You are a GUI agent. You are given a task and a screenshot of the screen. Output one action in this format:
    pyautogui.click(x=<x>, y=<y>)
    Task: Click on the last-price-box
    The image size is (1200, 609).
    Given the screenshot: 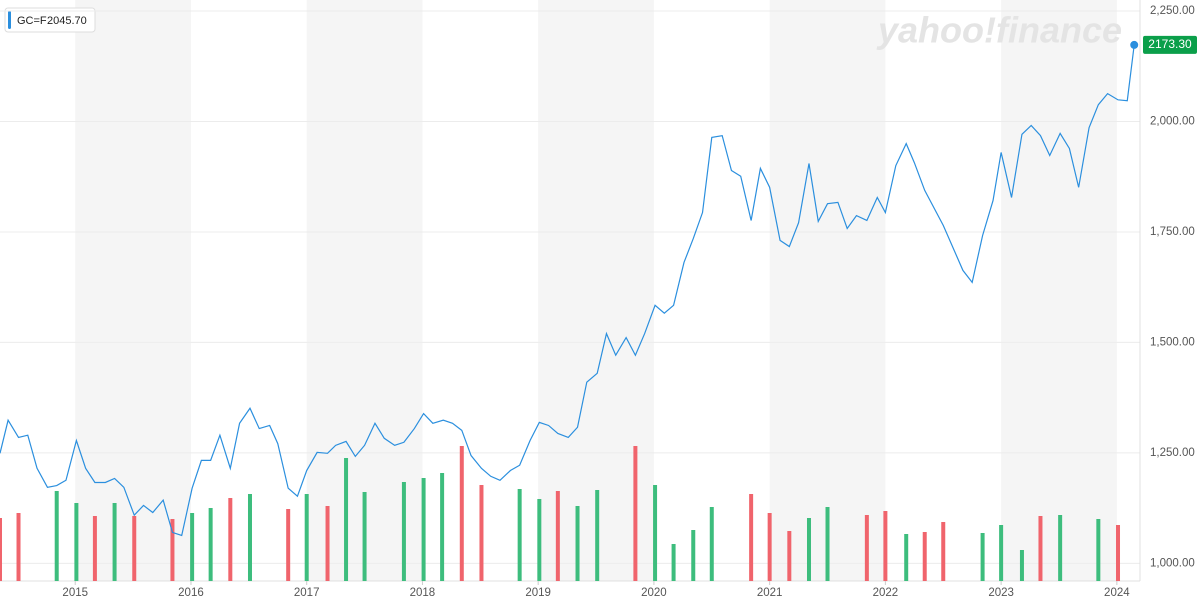 What is the action you would take?
    pyautogui.click(x=1170, y=44)
    